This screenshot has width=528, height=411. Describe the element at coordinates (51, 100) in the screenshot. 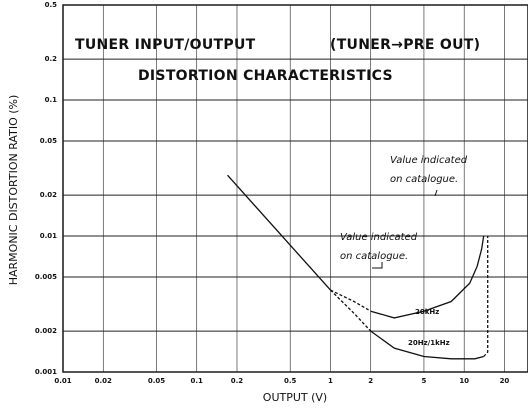

I see `y-tick-label: 0.1` at that location.